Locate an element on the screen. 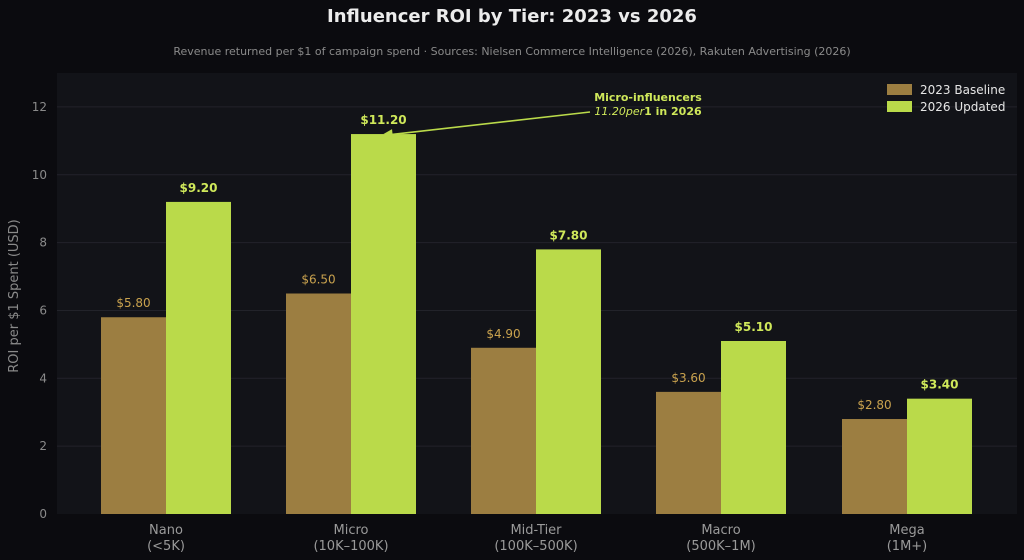 This screenshot has height=560, width=1024. legend-label: 2026 Updated is located at coordinates (962, 107).